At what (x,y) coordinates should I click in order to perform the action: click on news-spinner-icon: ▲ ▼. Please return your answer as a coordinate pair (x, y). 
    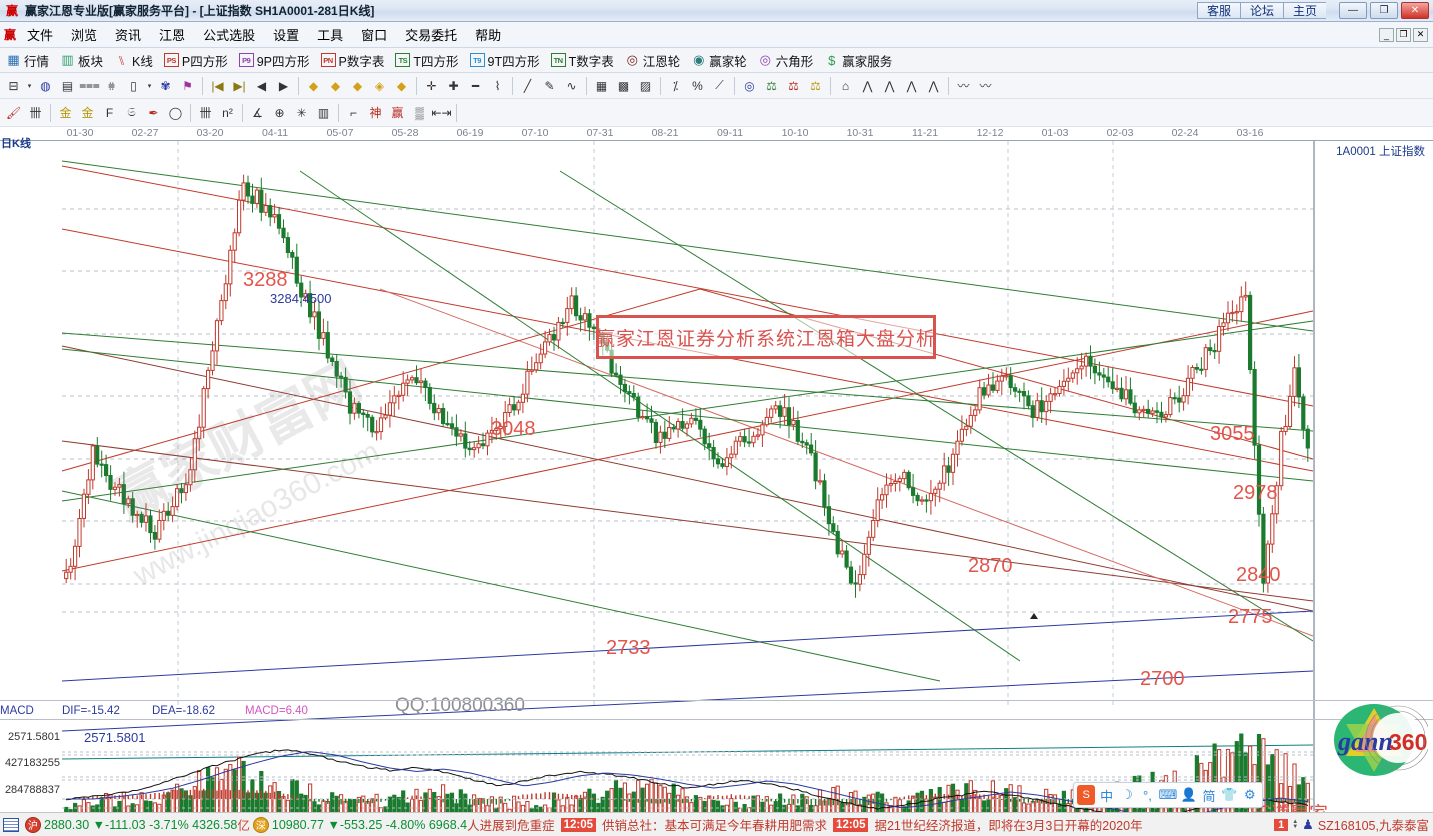
    Looking at the image, I should click on (1295, 824).